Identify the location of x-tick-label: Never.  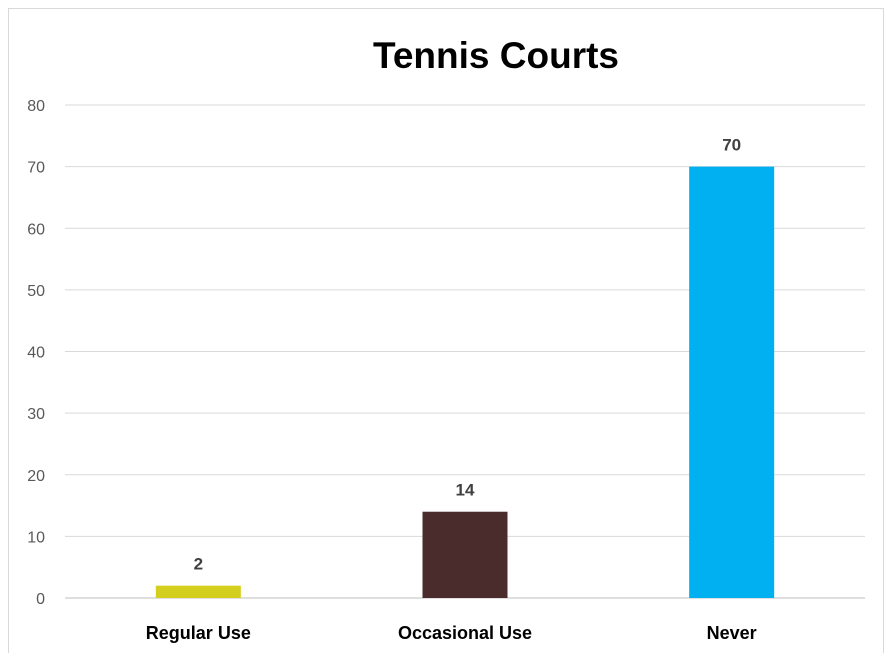
(732, 633).